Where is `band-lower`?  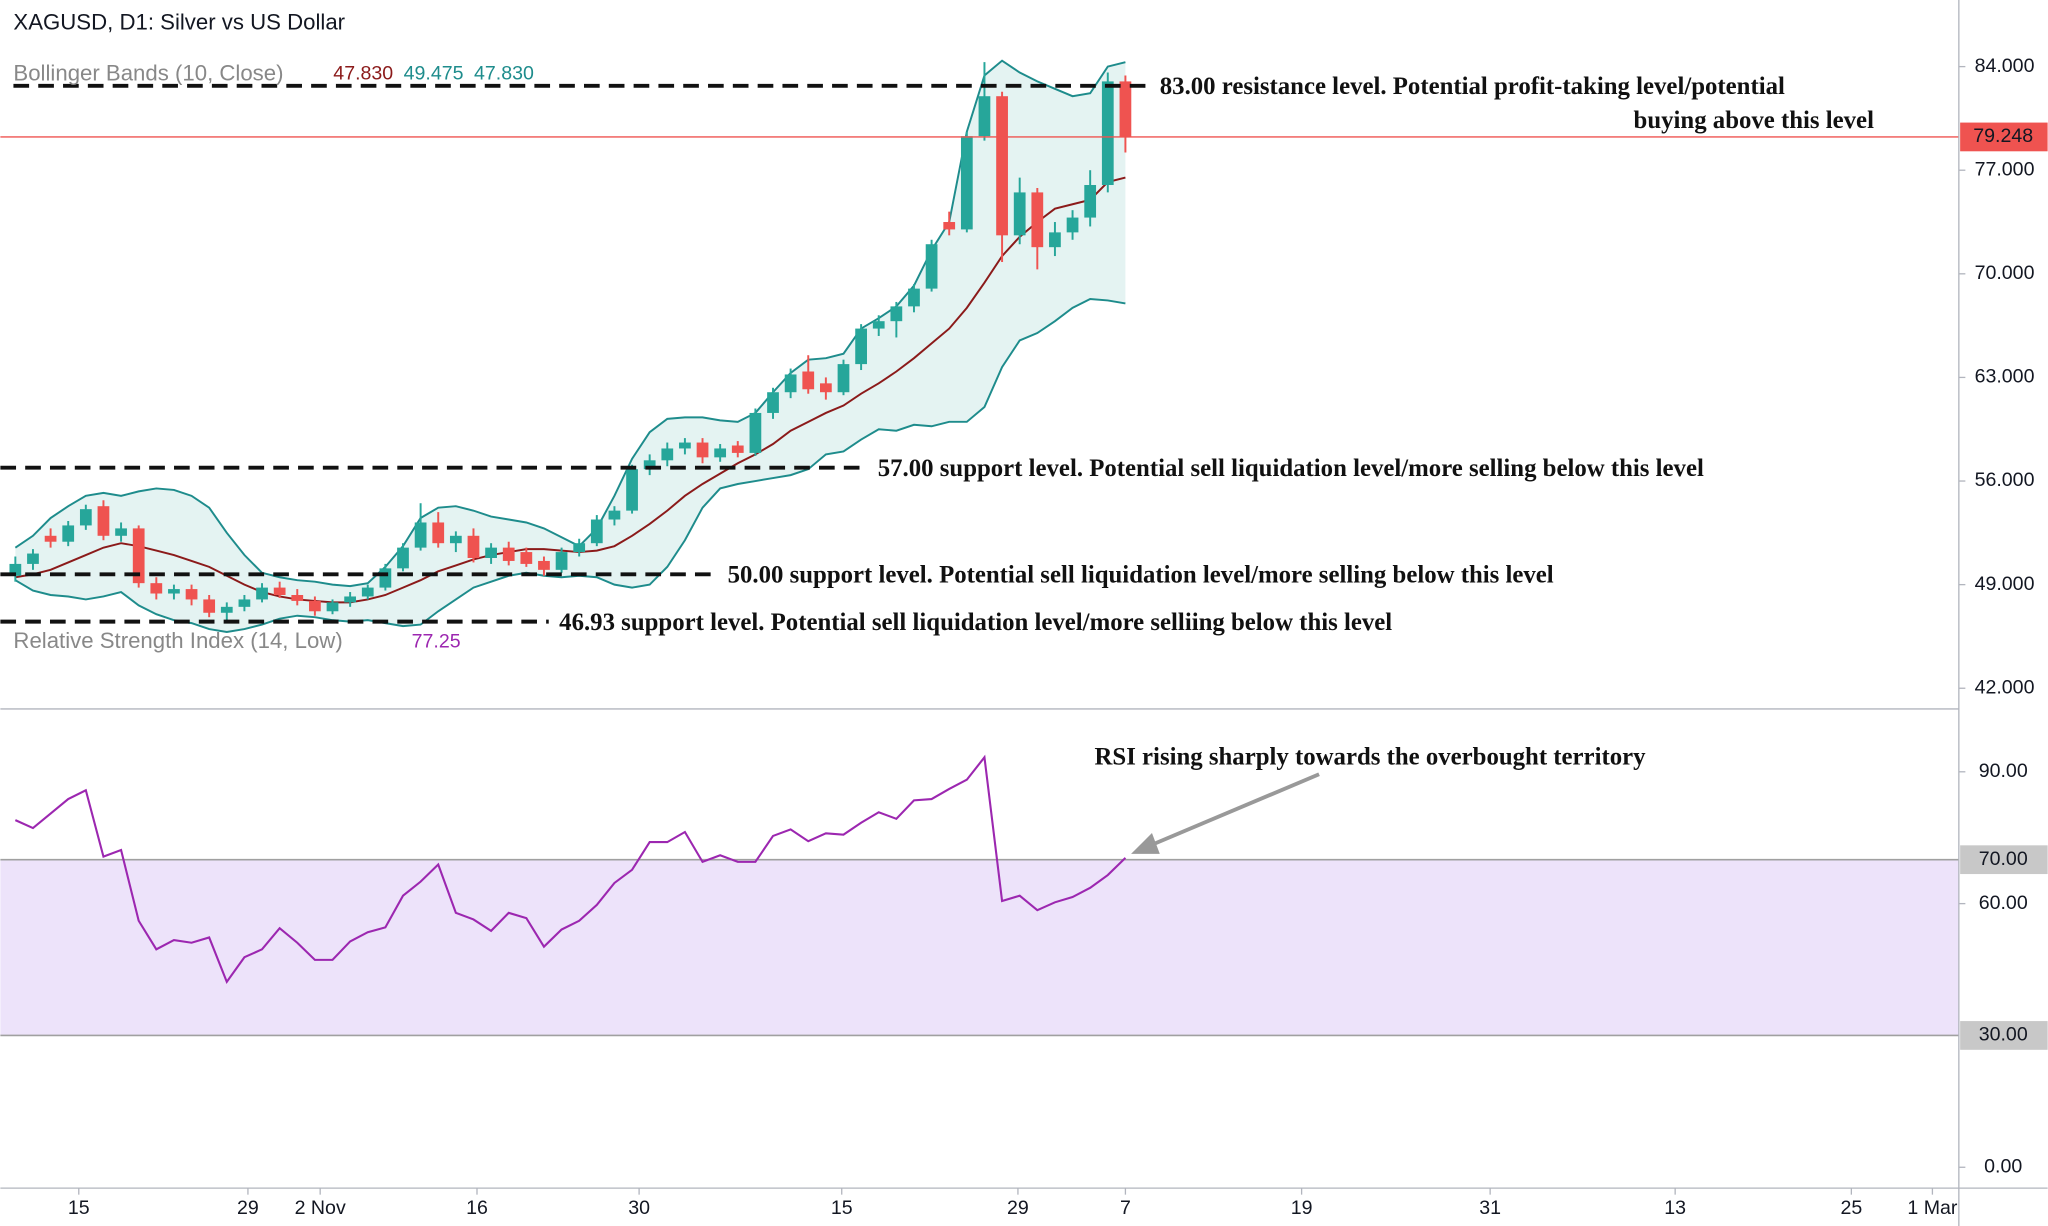
band-lower is located at coordinates (570, 465).